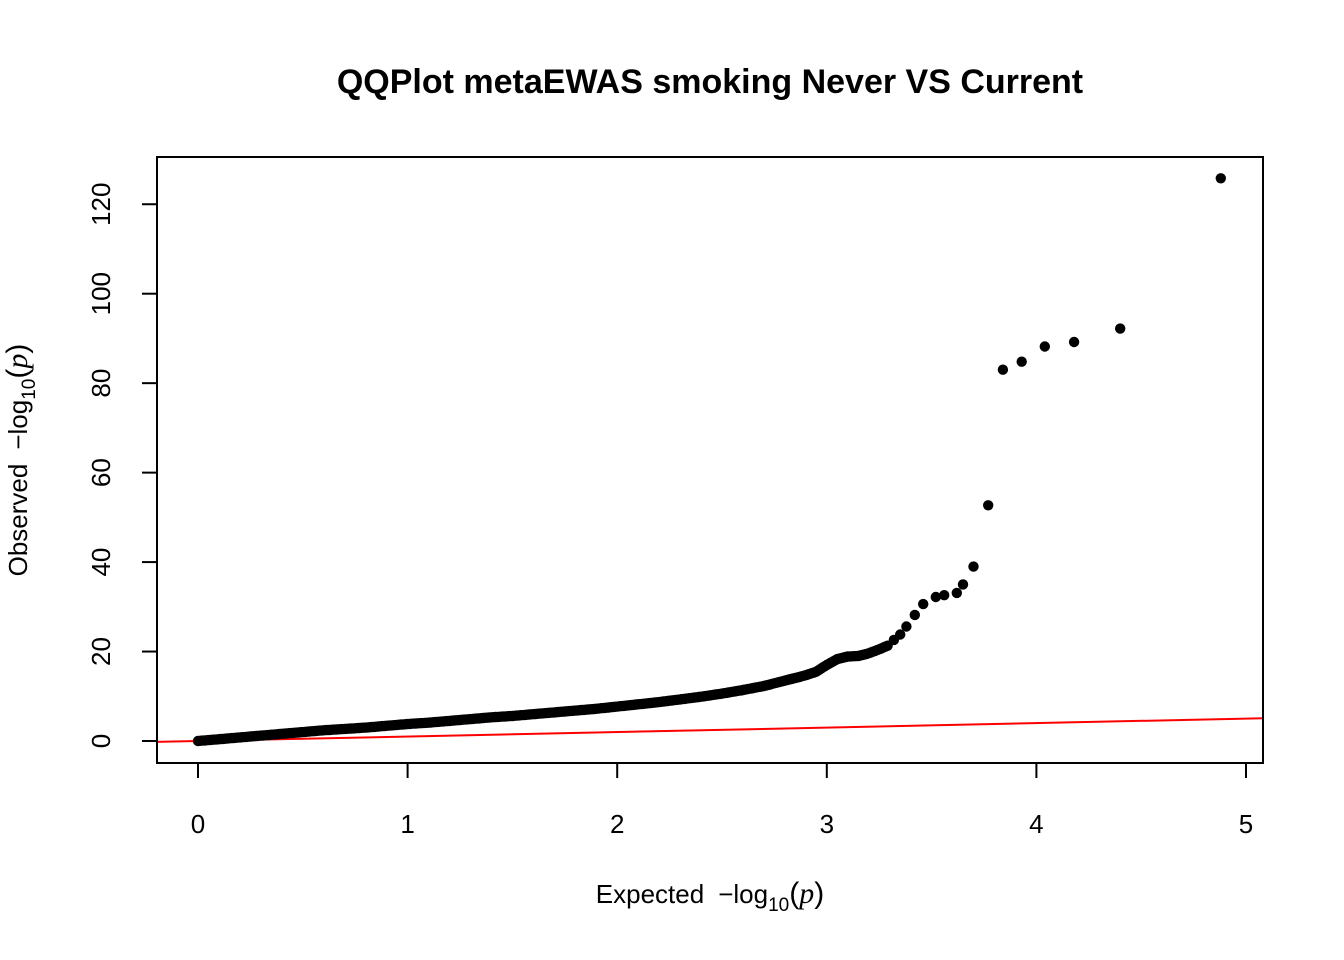 This screenshot has width=1344, height=960. What do you see at coordinates (29, 389) in the screenshot?
I see `y-axis-label-sub: 10` at bounding box center [29, 389].